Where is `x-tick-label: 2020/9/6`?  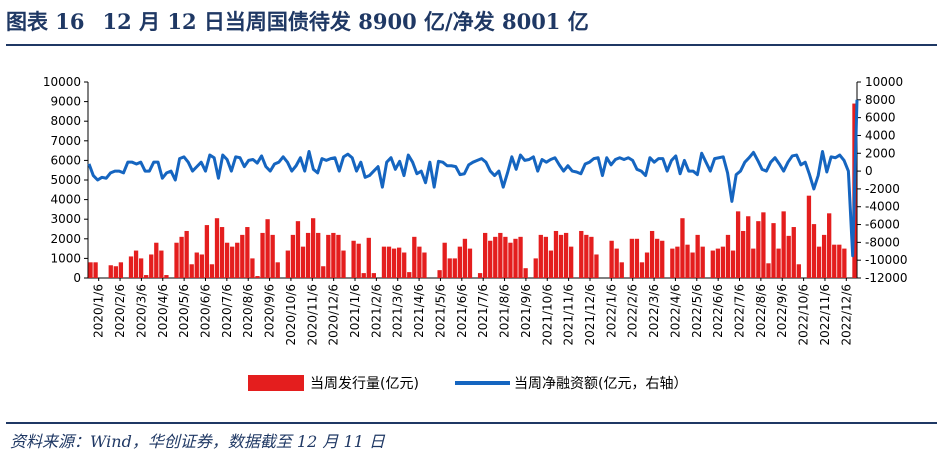
x-tick-label: 2020/9/6 is located at coordinates (270, 311).